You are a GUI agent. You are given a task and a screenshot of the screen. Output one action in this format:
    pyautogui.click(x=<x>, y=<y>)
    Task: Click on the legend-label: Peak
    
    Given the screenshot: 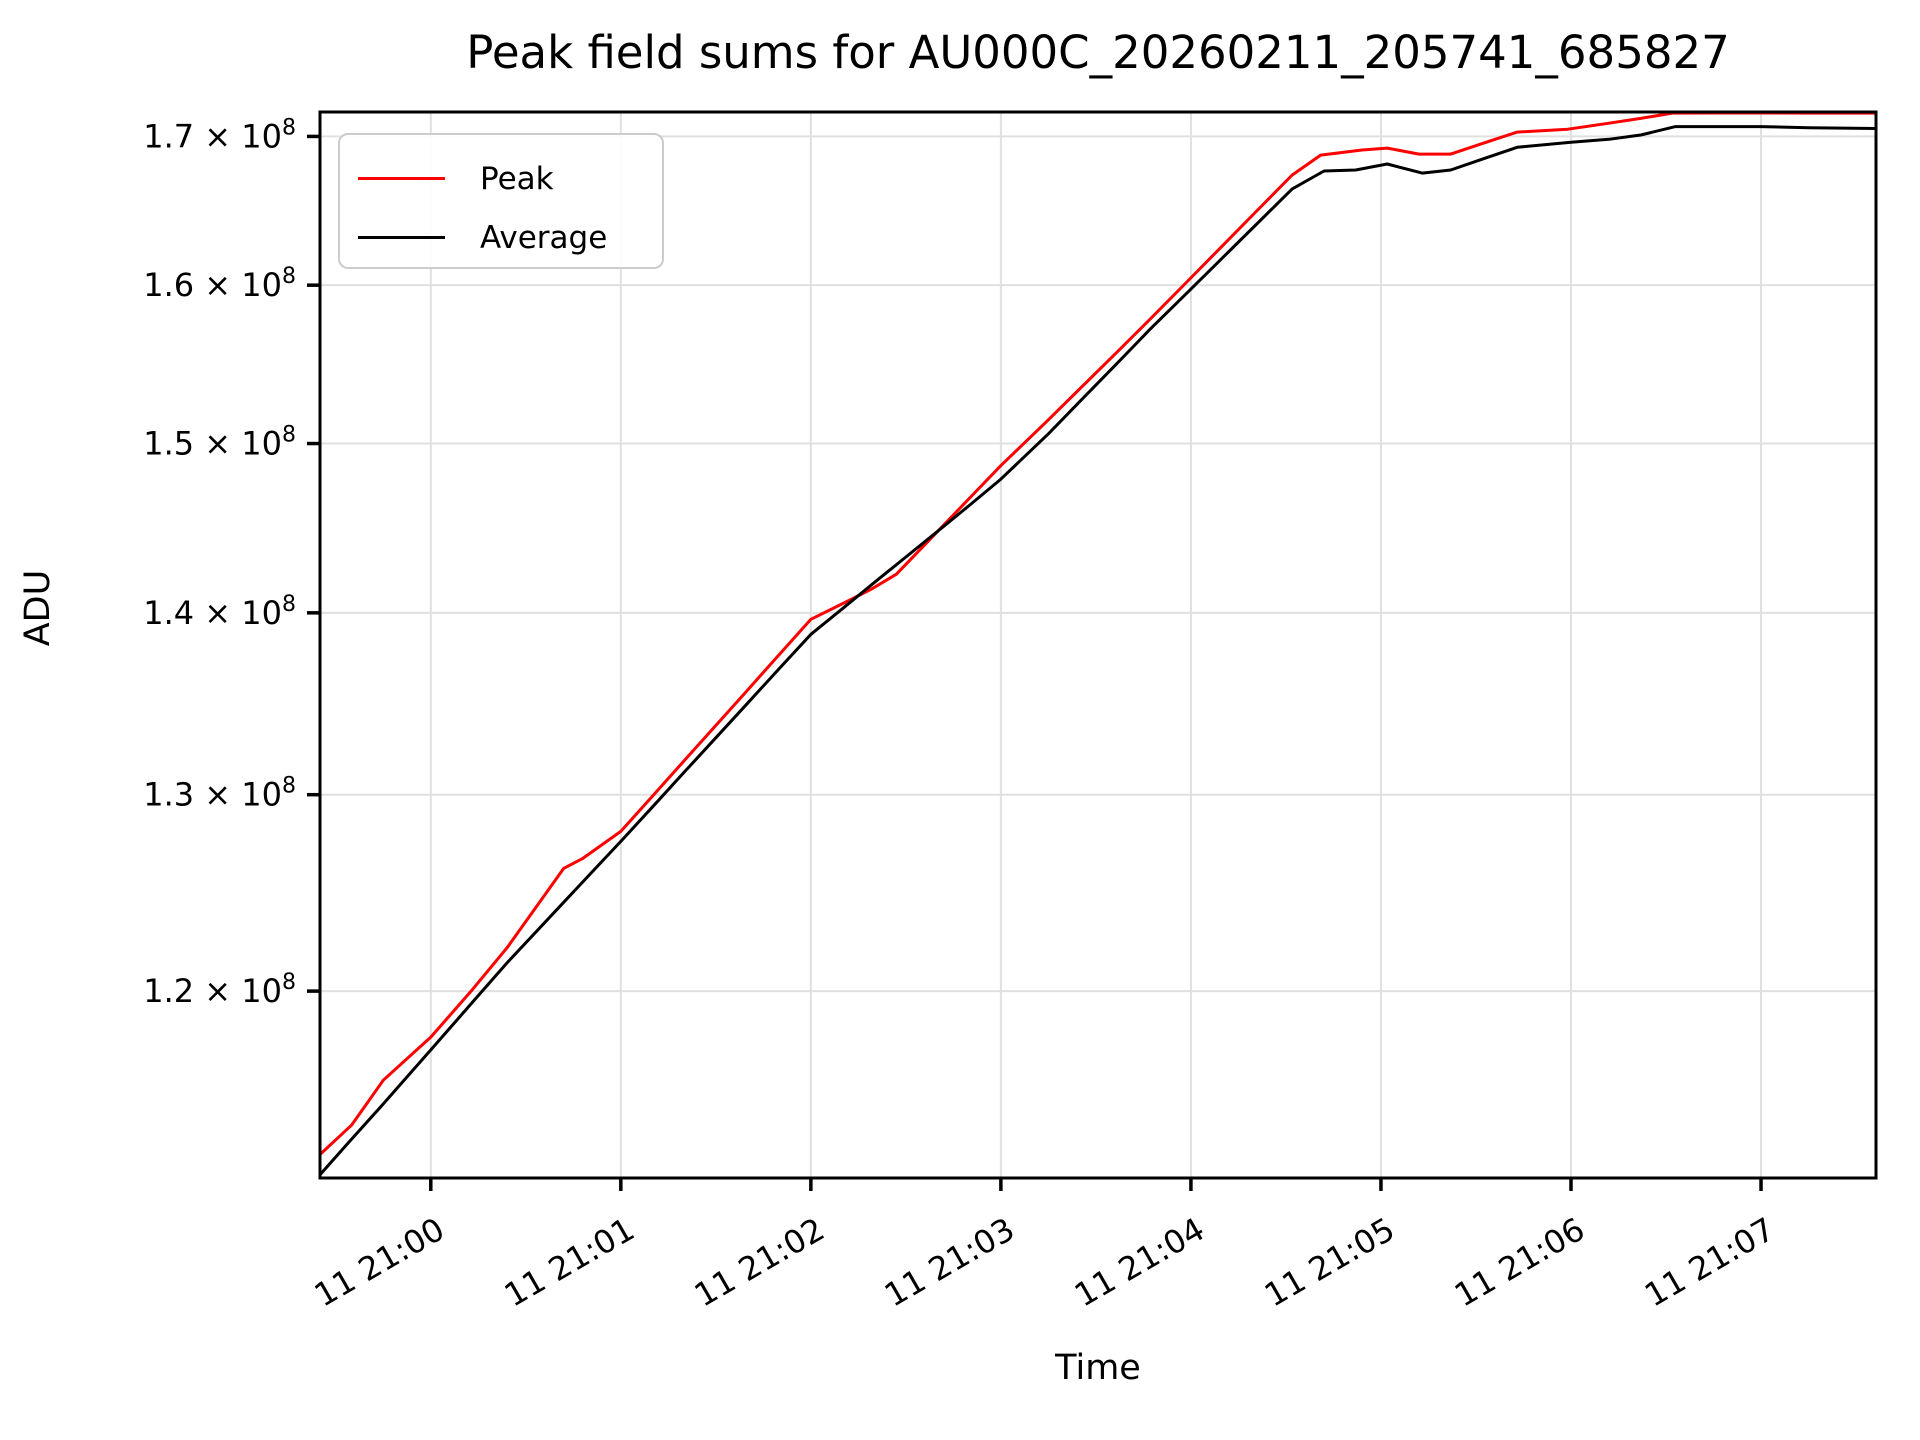 What is the action you would take?
    pyautogui.click(x=517, y=178)
    